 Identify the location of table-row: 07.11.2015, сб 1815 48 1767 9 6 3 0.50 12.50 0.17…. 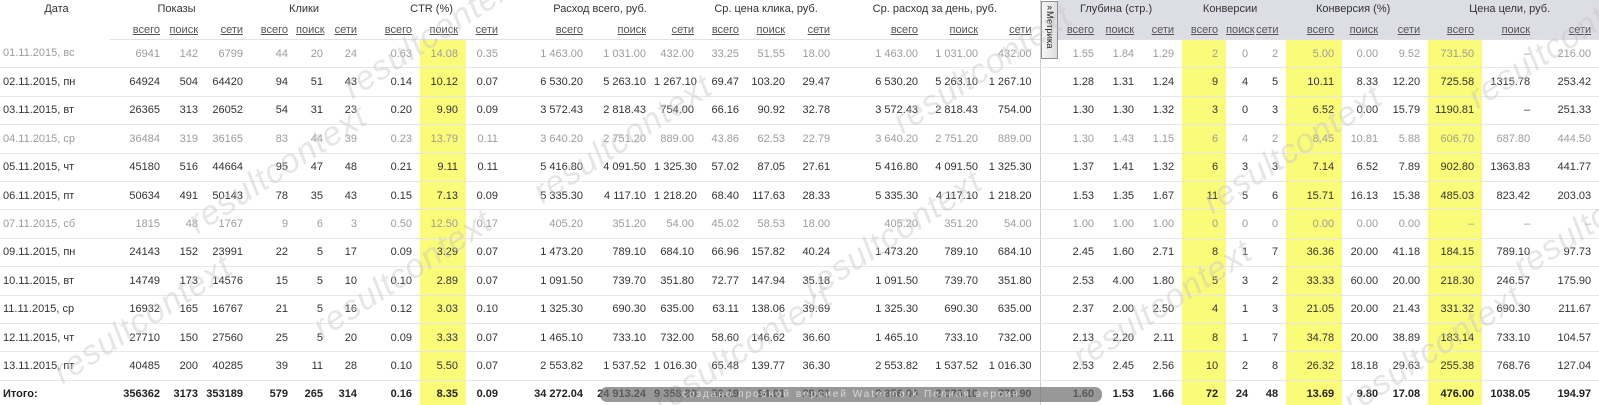
(799, 224).